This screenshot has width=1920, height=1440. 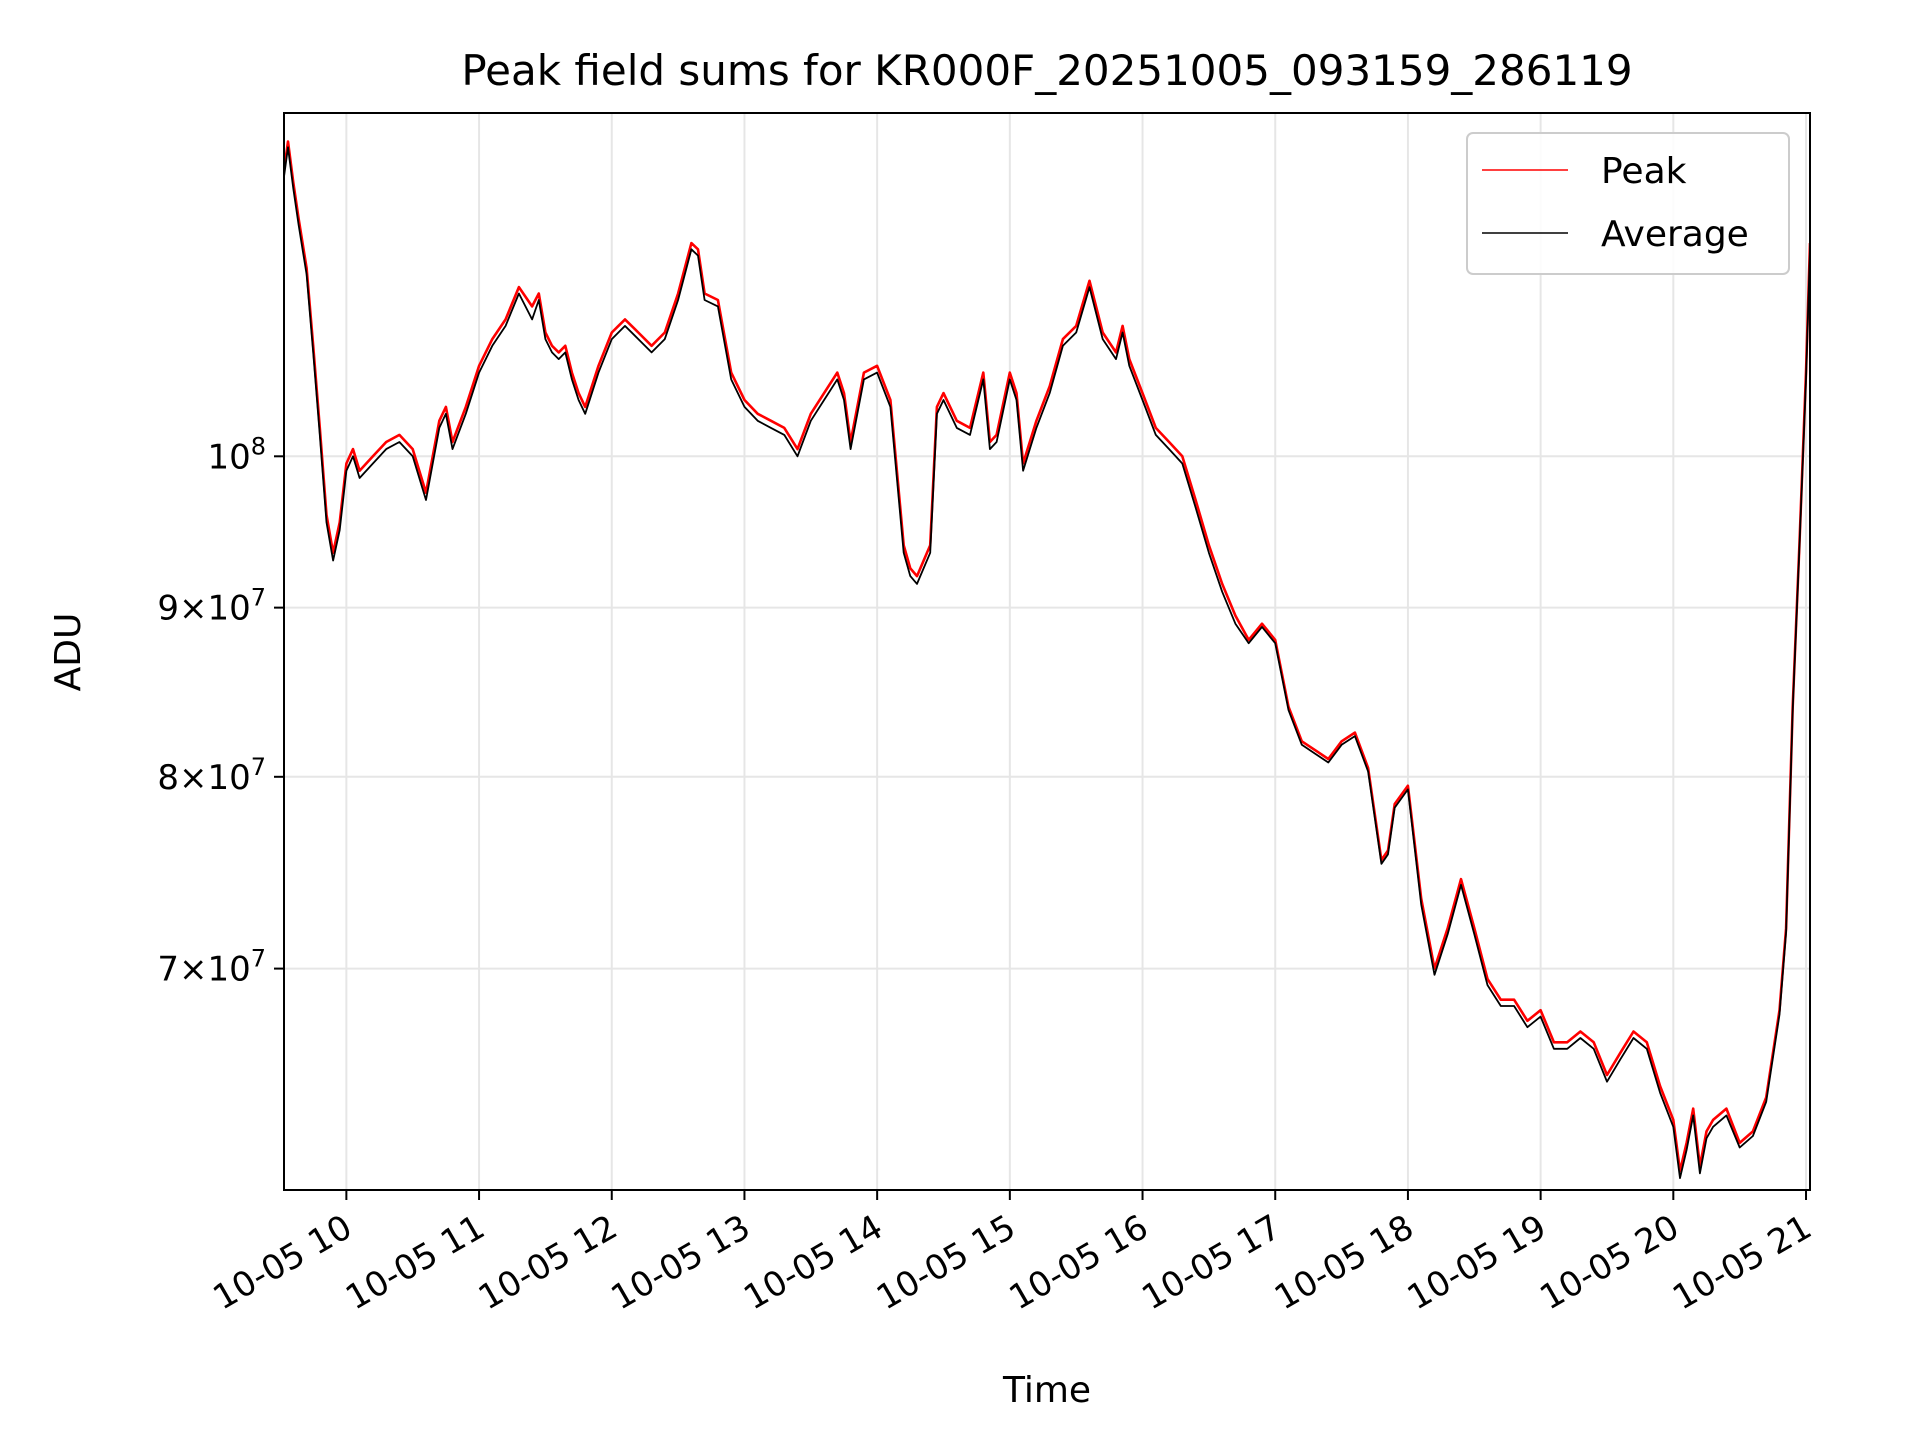 I want to click on legend-average-label: Average, so click(x=1675, y=234).